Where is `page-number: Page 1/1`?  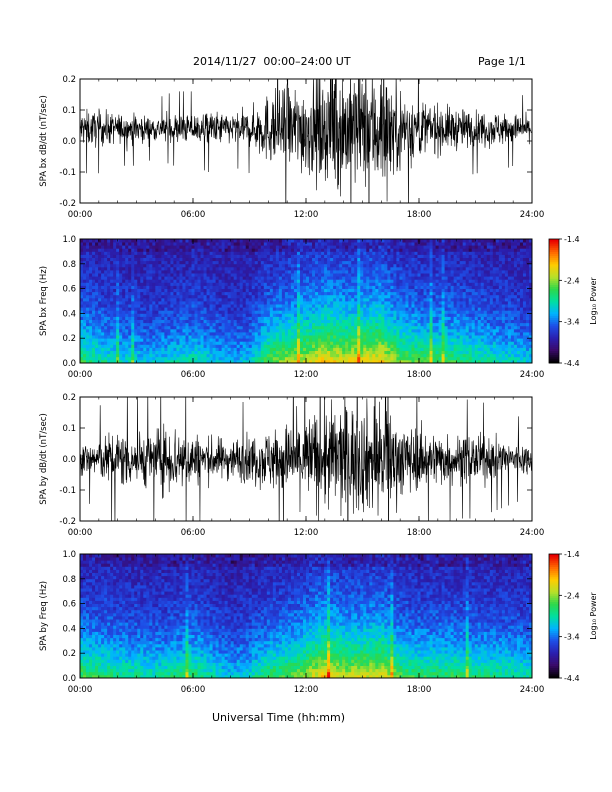 page-number: Page 1/1 is located at coordinates (502, 61).